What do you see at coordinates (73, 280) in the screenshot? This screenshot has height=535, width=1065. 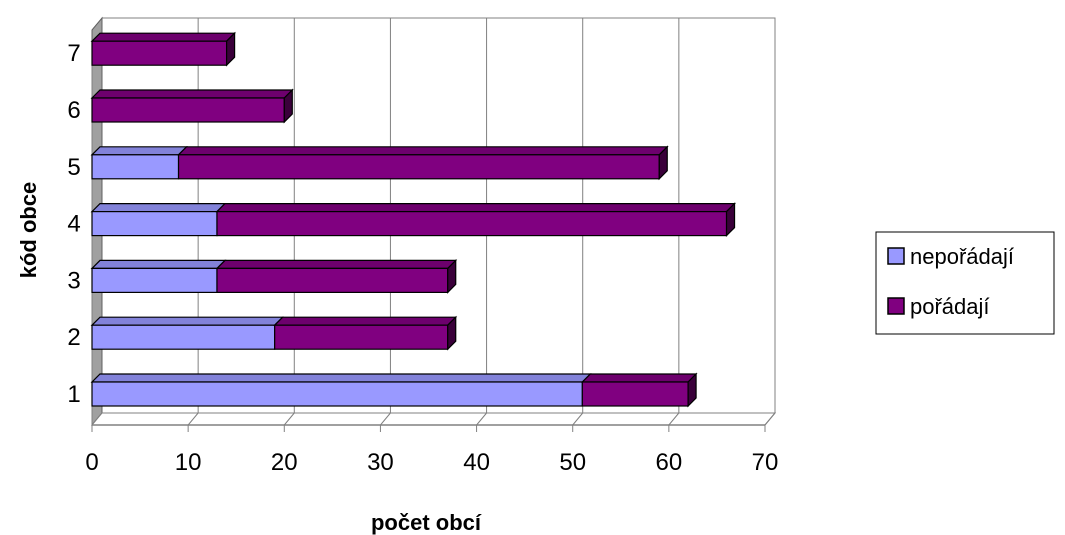 I see `y-tick-label: 3` at bounding box center [73, 280].